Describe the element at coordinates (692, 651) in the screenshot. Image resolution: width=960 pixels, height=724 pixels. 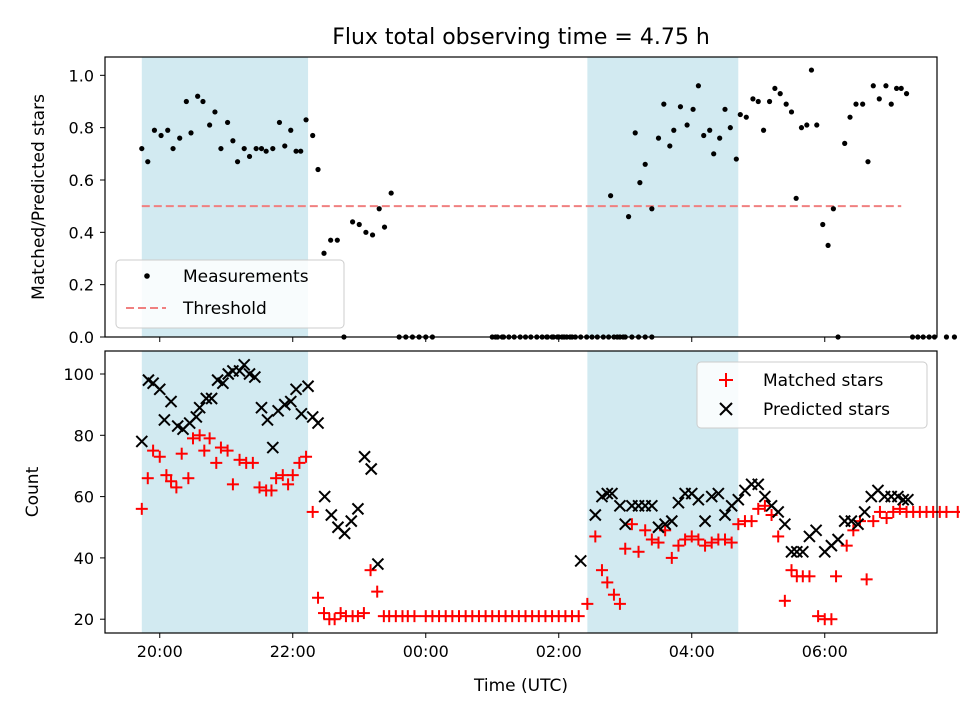
I see `x-tick-label: 04:00` at that location.